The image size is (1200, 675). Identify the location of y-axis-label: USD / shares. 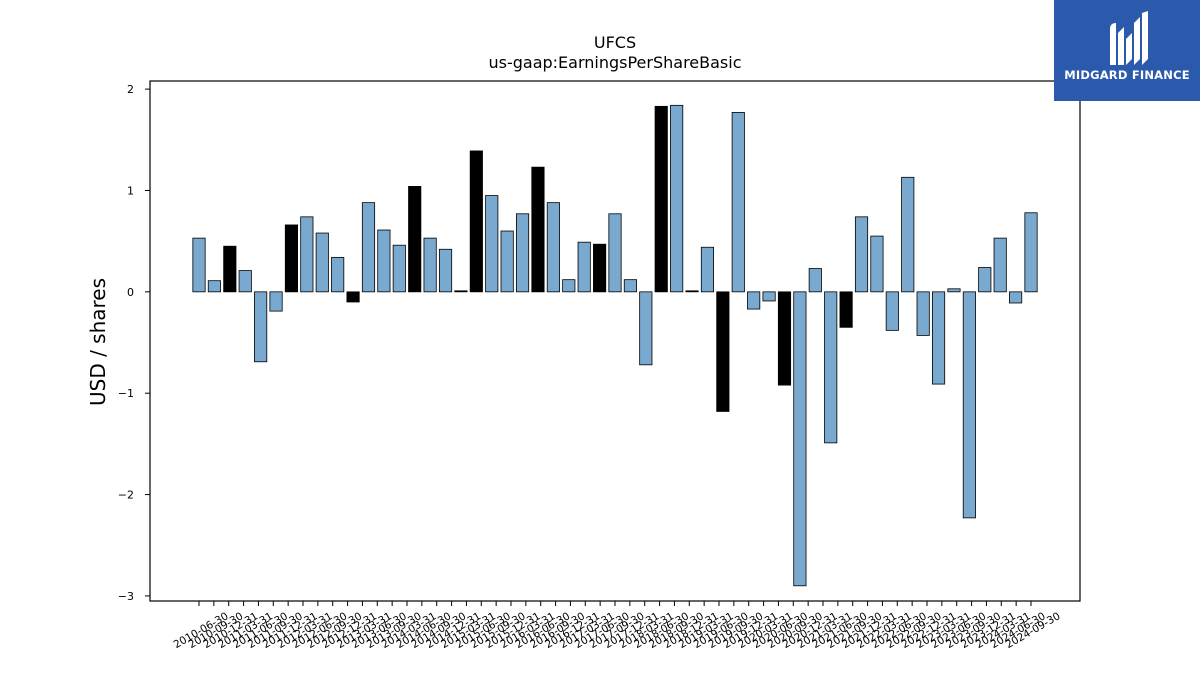
(98, 342).